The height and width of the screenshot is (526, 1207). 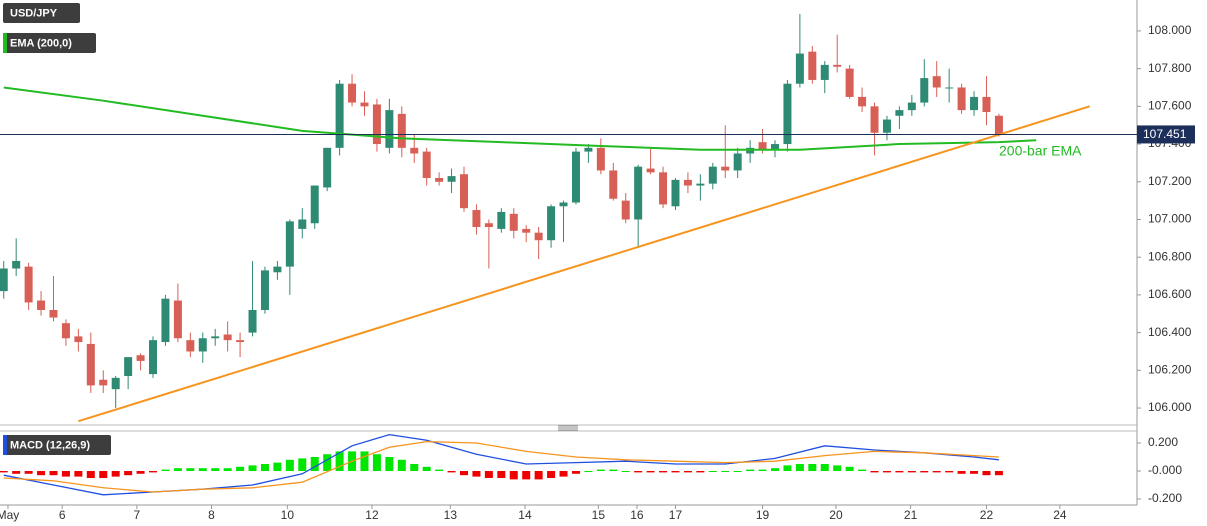 I want to click on last-price-label: 107.451, so click(x=1165, y=134).